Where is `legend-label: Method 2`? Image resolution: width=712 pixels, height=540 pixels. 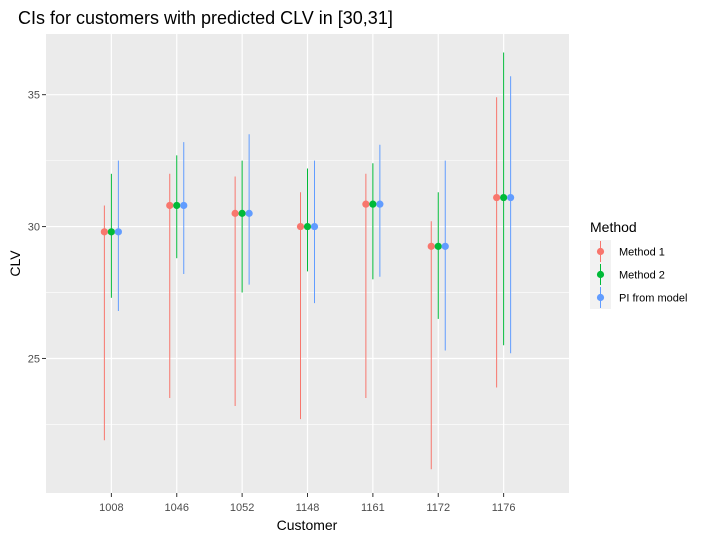 legend-label: Method 2 is located at coordinates (642, 276).